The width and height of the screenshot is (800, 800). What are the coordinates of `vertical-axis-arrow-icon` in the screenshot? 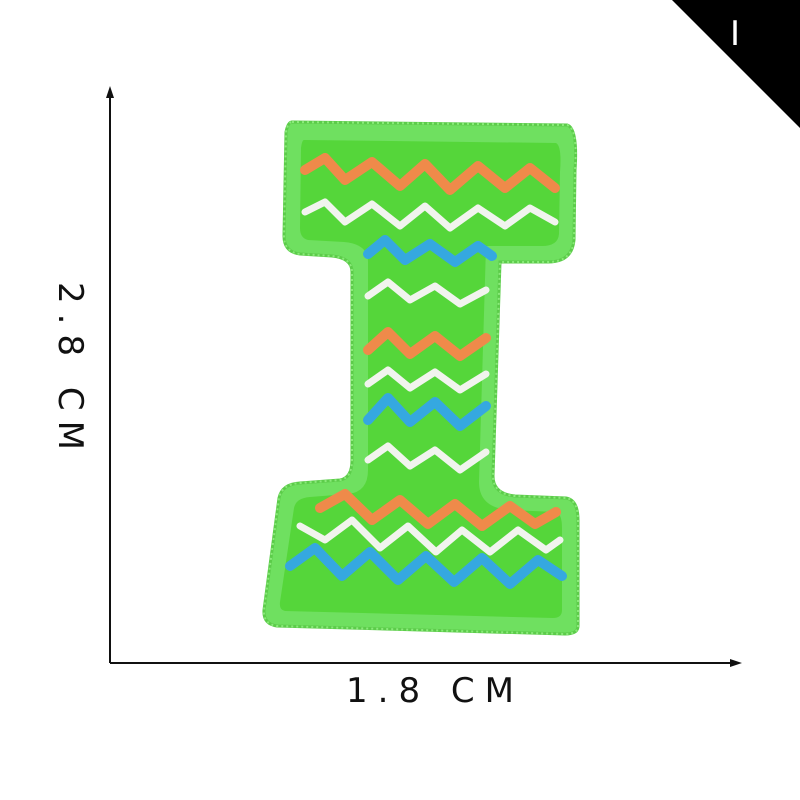 It's located at (110, 92).